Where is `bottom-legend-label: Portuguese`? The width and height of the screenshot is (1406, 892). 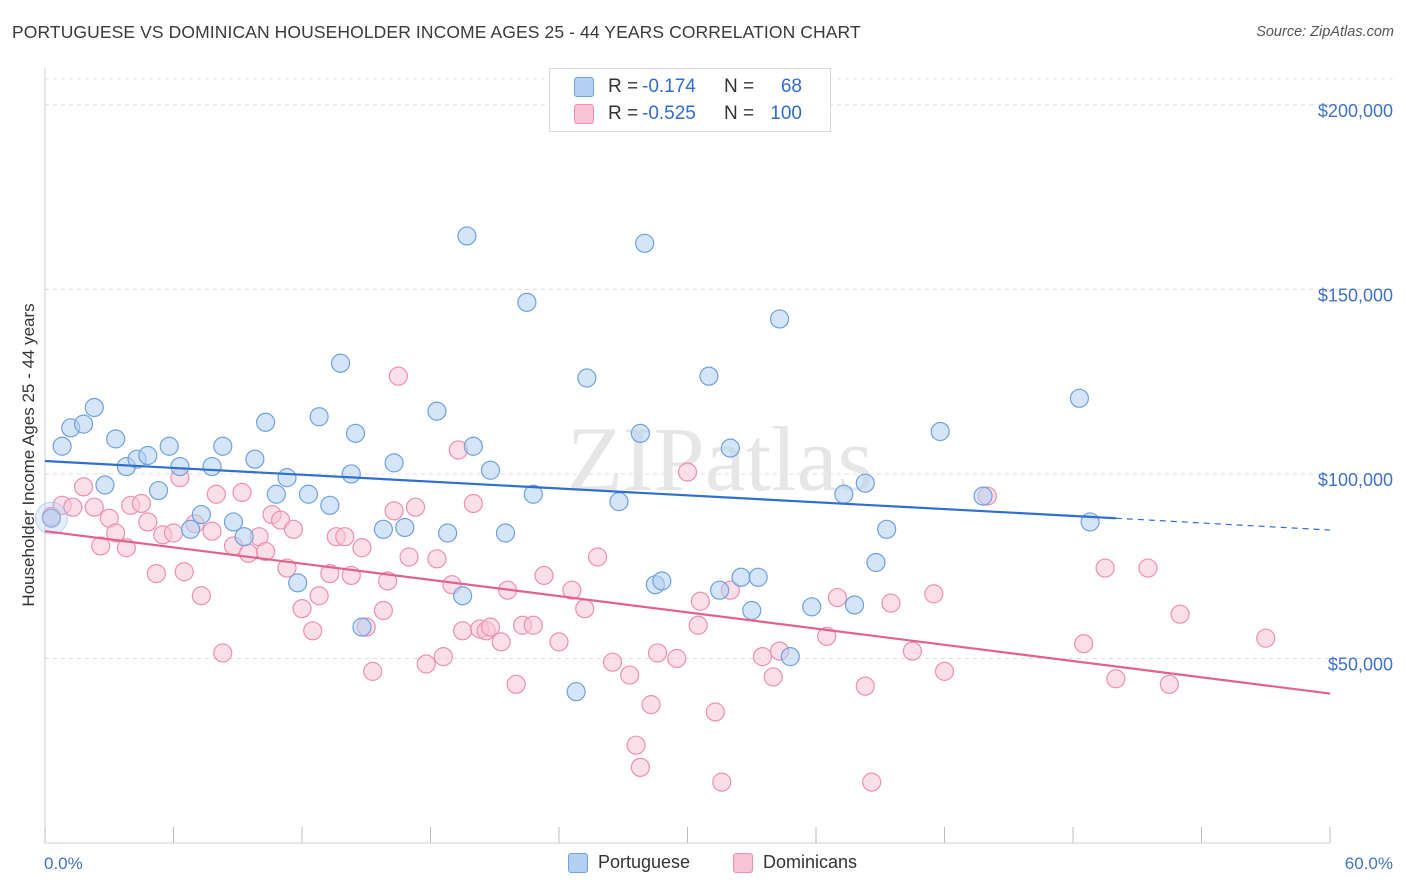
bottom-legend-label: Portuguese is located at coordinates (644, 862).